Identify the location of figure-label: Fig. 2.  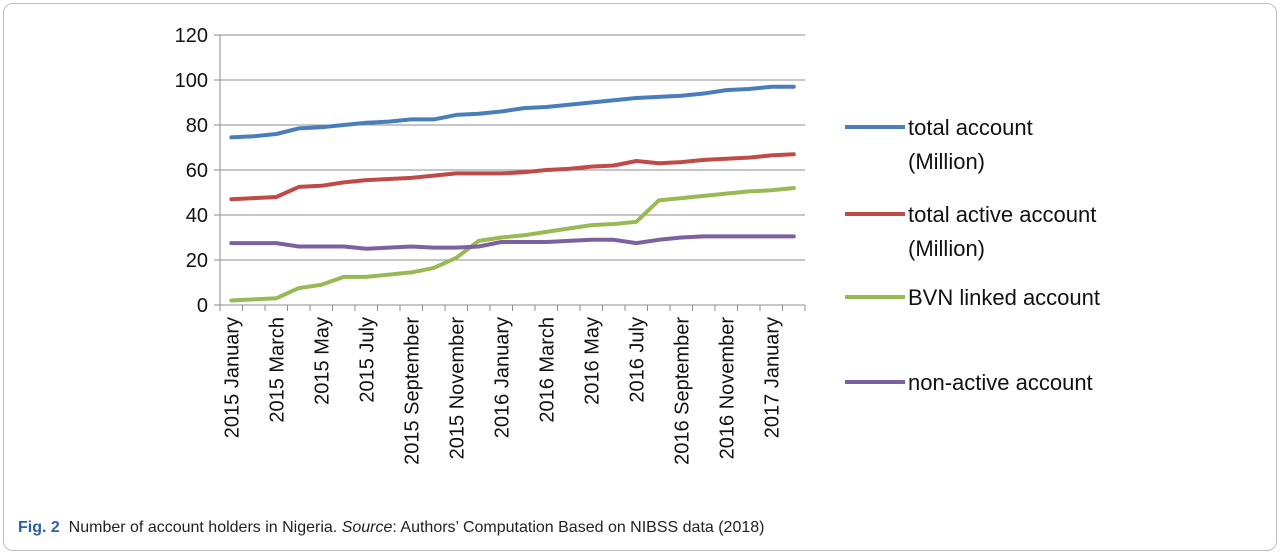
(39, 527).